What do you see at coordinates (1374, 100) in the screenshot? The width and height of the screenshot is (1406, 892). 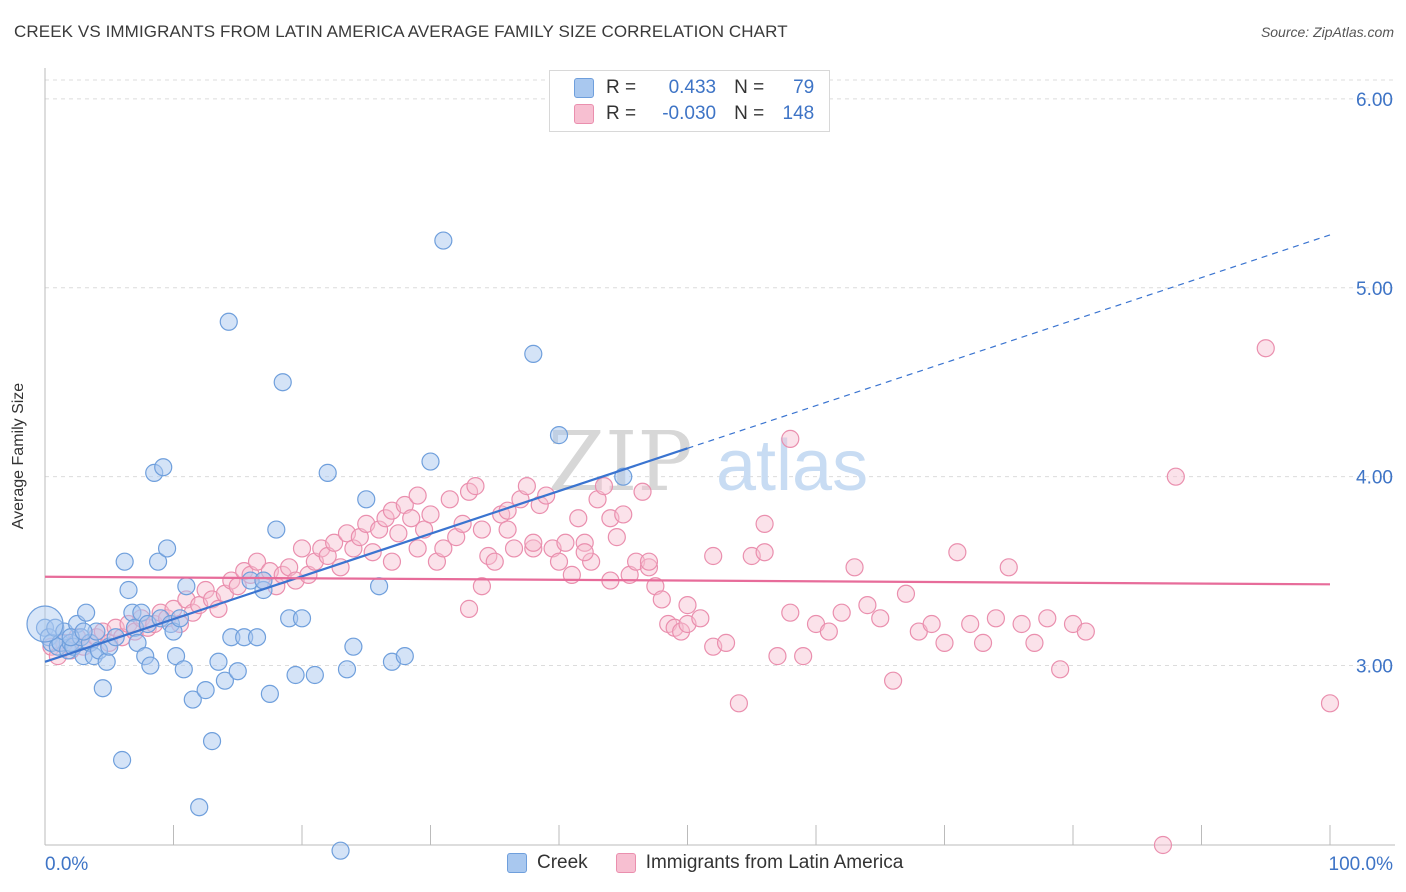 I see `y-tick-label: 6.00` at bounding box center [1374, 100].